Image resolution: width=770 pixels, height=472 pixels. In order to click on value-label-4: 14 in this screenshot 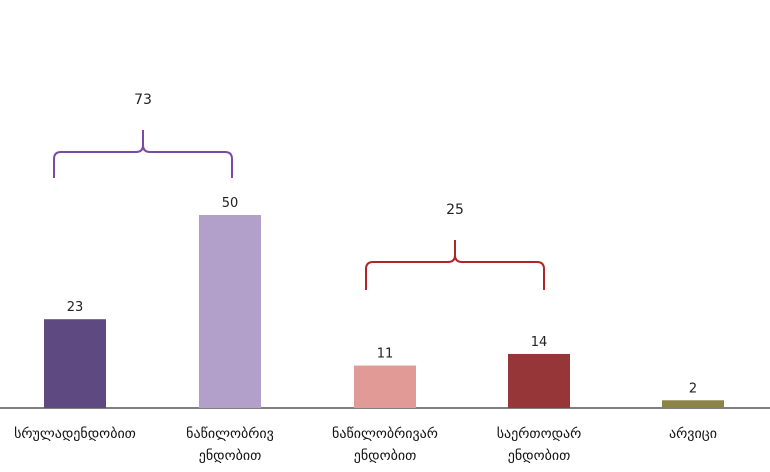, I will do `click(539, 342)`.